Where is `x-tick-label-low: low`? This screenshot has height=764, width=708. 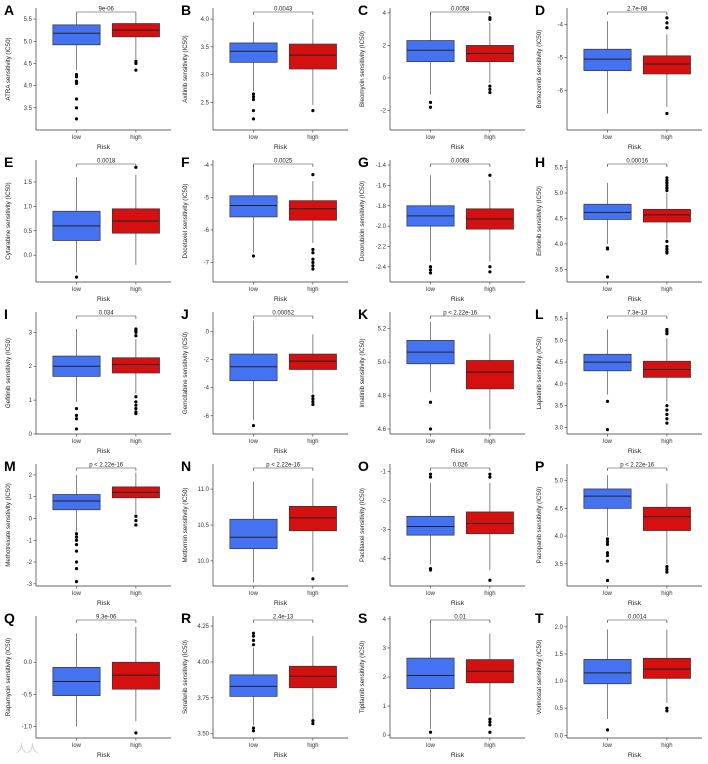
x-tick-label-low: low is located at coordinates (431, 594).